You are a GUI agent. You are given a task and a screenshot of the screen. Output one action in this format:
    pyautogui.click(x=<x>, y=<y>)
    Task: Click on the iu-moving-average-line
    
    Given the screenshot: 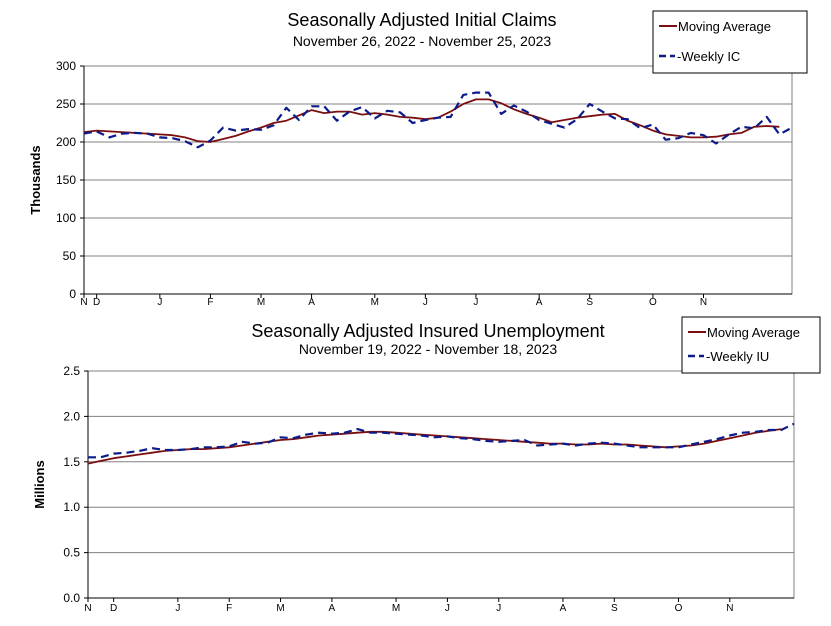 What is the action you would take?
    pyautogui.click(x=434, y=446)
    